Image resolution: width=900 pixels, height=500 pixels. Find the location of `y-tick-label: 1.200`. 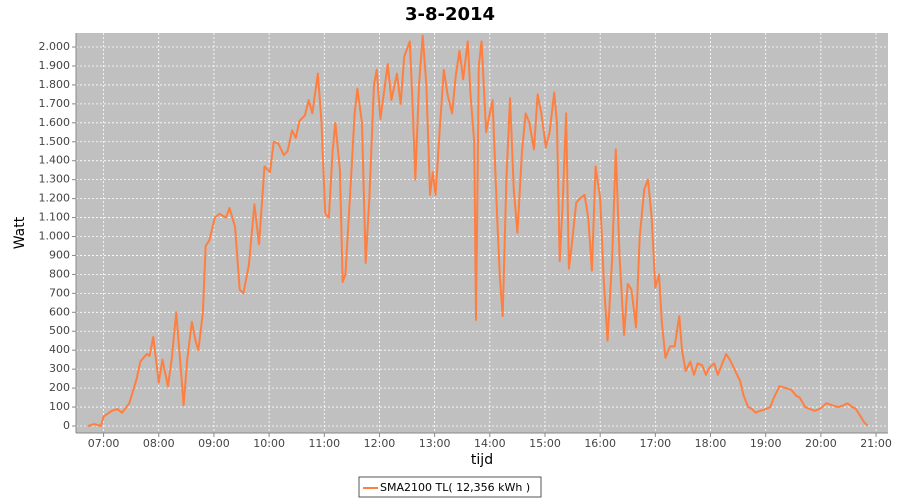

y-tick-label: 1.200 is located at coordinates (55, 198).